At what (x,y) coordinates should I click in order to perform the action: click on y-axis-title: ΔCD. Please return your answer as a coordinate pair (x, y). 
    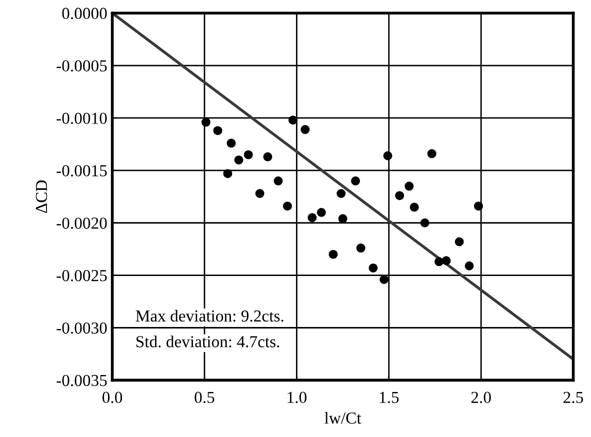
    Looking at the image, I should click on (42, 196).